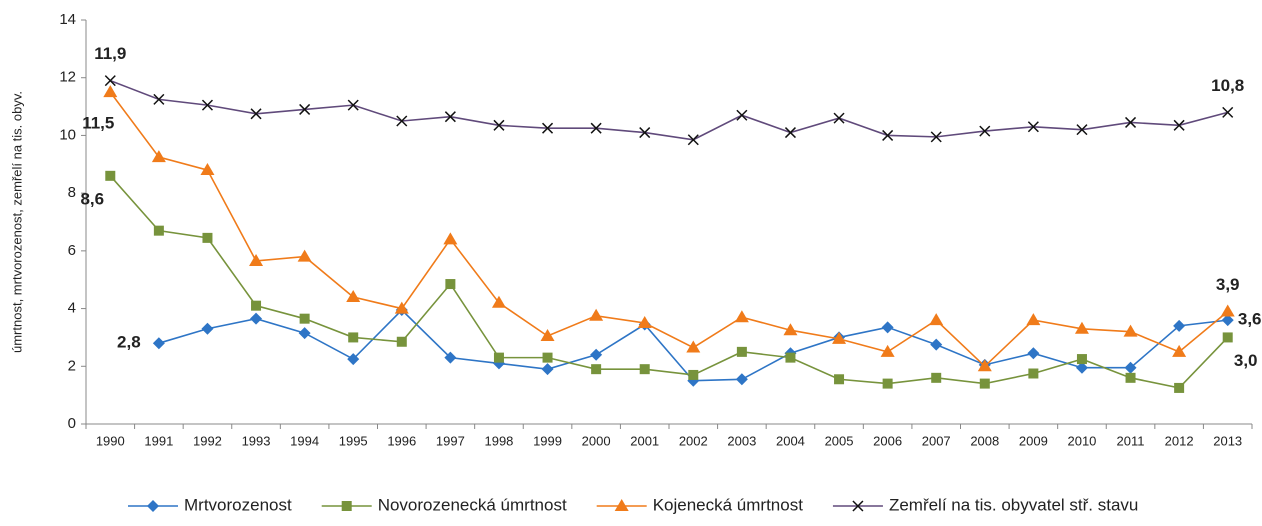 The width and height of the screenshot is (1262, 526). What do you see at coordinates (472, 504) in the screenshot?
I see `legend-label: Novorozenecká úmrtnost` at bounding box center [472, 504].